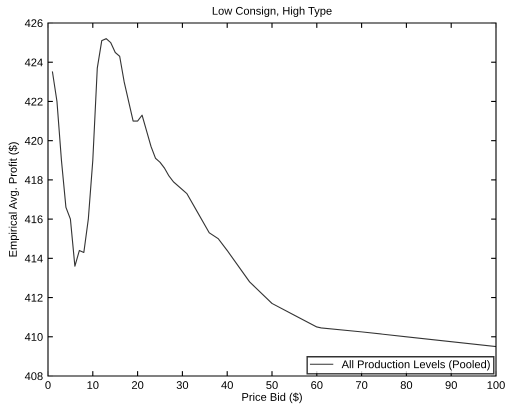  What do you see at coordinates (416, 365) in the screenshot?
I see `legend-label: All Production Levels (Pooled)` at bounding box center [416, 365].